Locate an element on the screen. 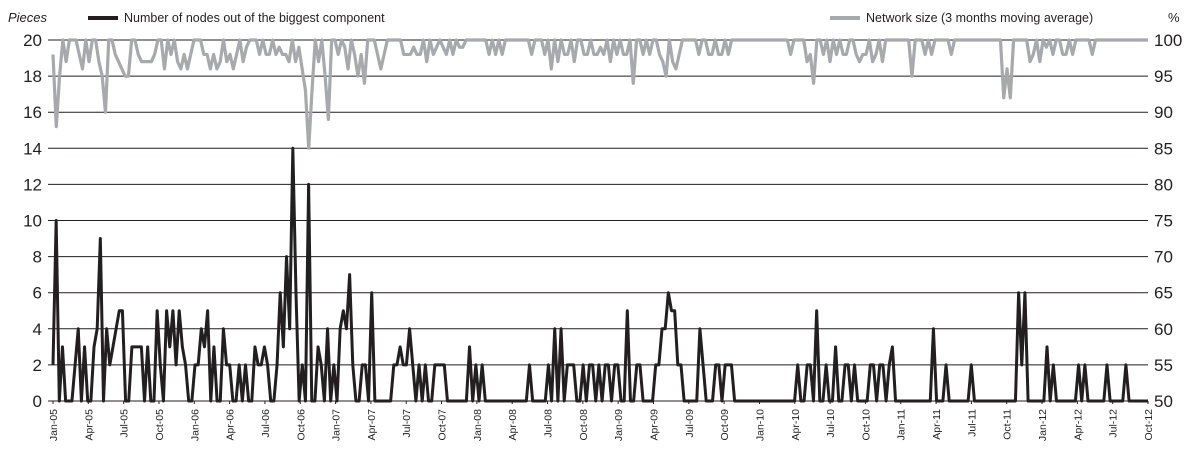  left-tick-label: 2 is located at coordinates (37, 365).